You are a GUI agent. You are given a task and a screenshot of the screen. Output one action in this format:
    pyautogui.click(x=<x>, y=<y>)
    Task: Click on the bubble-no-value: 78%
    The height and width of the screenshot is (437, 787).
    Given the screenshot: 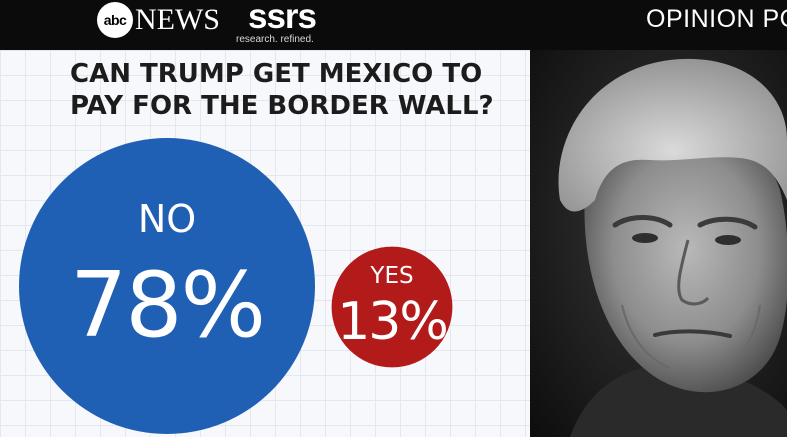 What is the action you would take?
    pyautogui.click(x=167, y=305)
    